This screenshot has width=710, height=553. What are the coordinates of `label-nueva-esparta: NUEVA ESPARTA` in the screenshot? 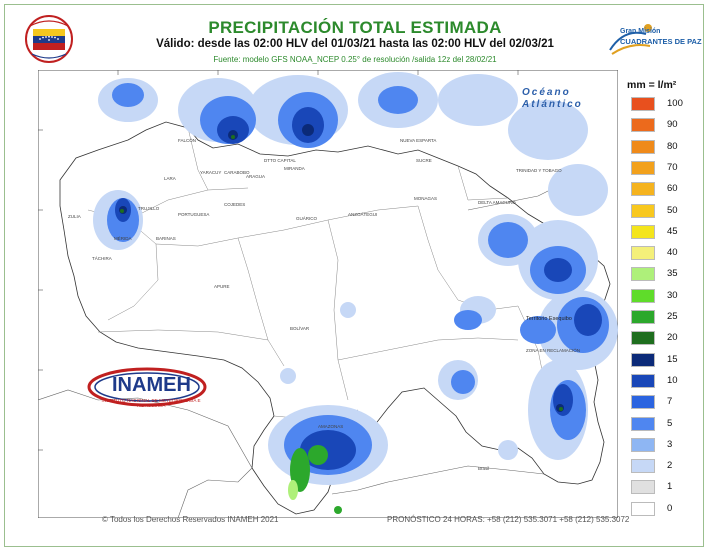 It's located at (418, 140).